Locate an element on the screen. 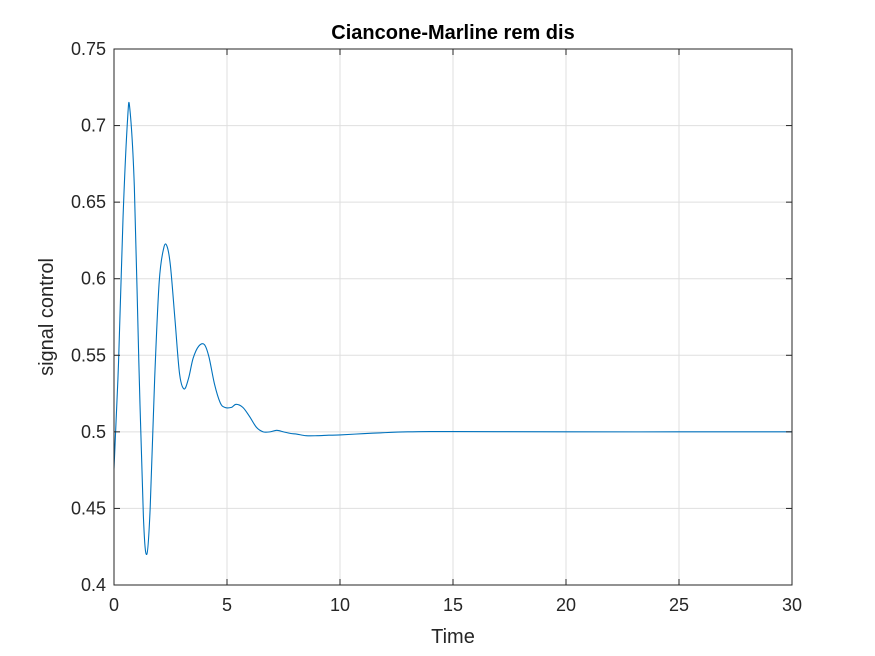 Image resolution: width=875 pixels, height=656 pixels. x-tick-label: 30 is located at coordinates (792, 605).